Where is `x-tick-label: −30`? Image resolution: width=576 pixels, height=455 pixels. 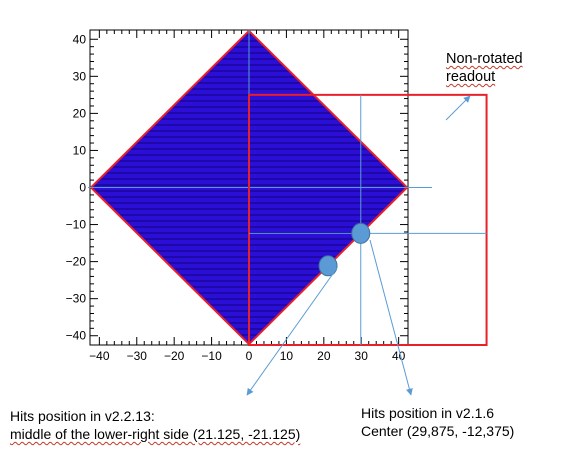
x-tick-label: −30 is located at coordinates (137, 356).